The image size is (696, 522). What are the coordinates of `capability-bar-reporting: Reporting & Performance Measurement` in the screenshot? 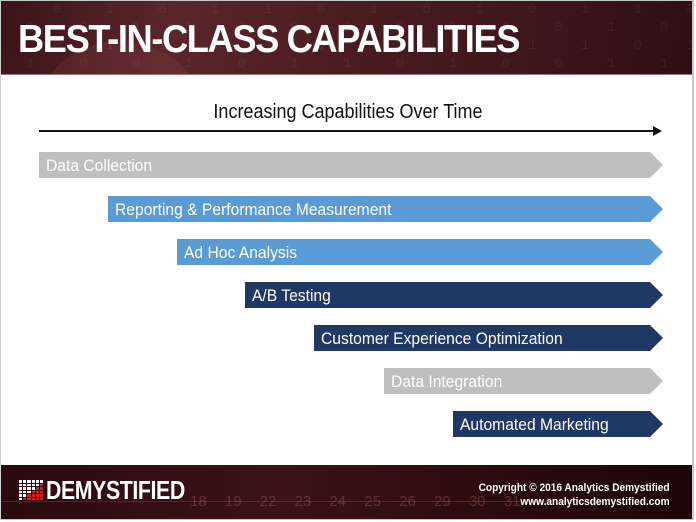 It's located at (385, 209).